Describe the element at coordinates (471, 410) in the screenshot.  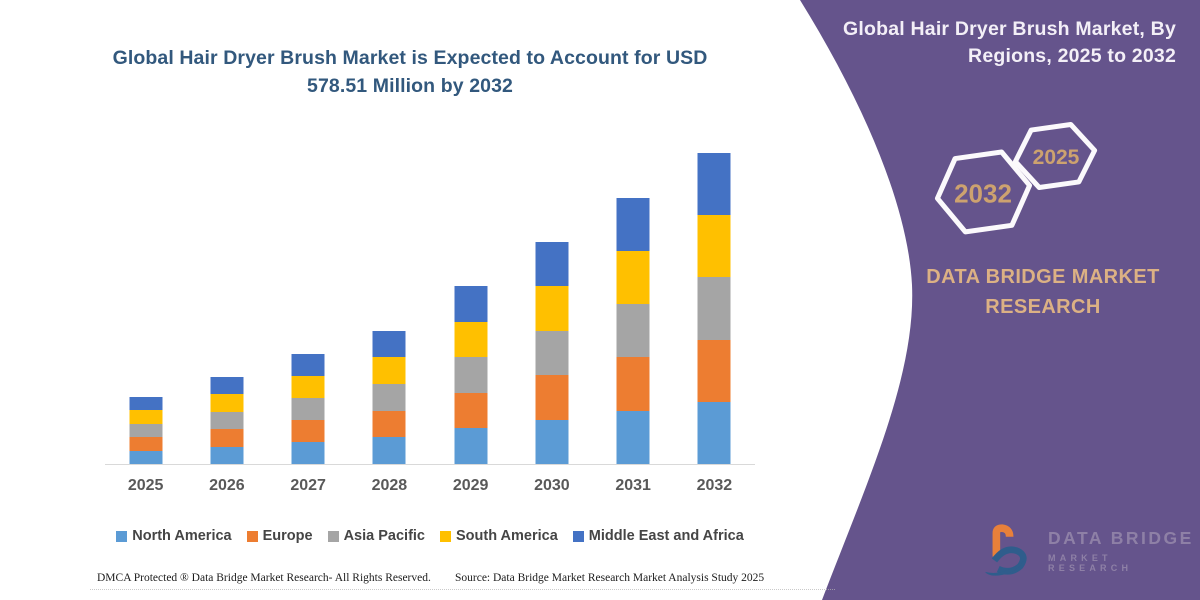
I see `bar-segment-europe-2029` at that location.